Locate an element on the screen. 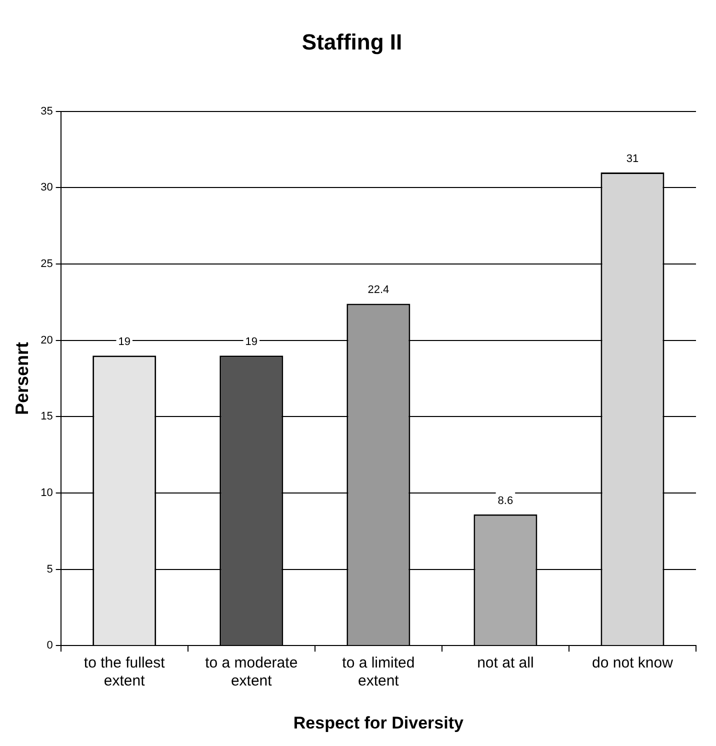  y-tick-label: 25 is located at coordinates (46, 264).